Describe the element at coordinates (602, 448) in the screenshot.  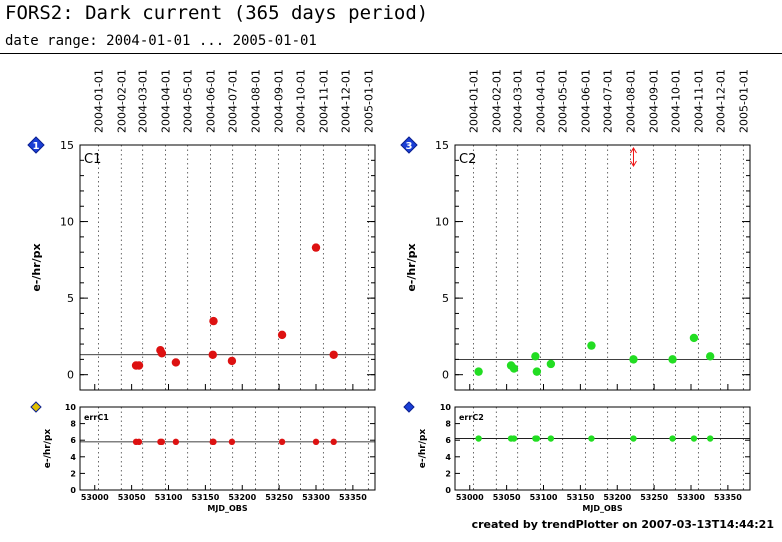
I see `err-frame-C2` at that location.